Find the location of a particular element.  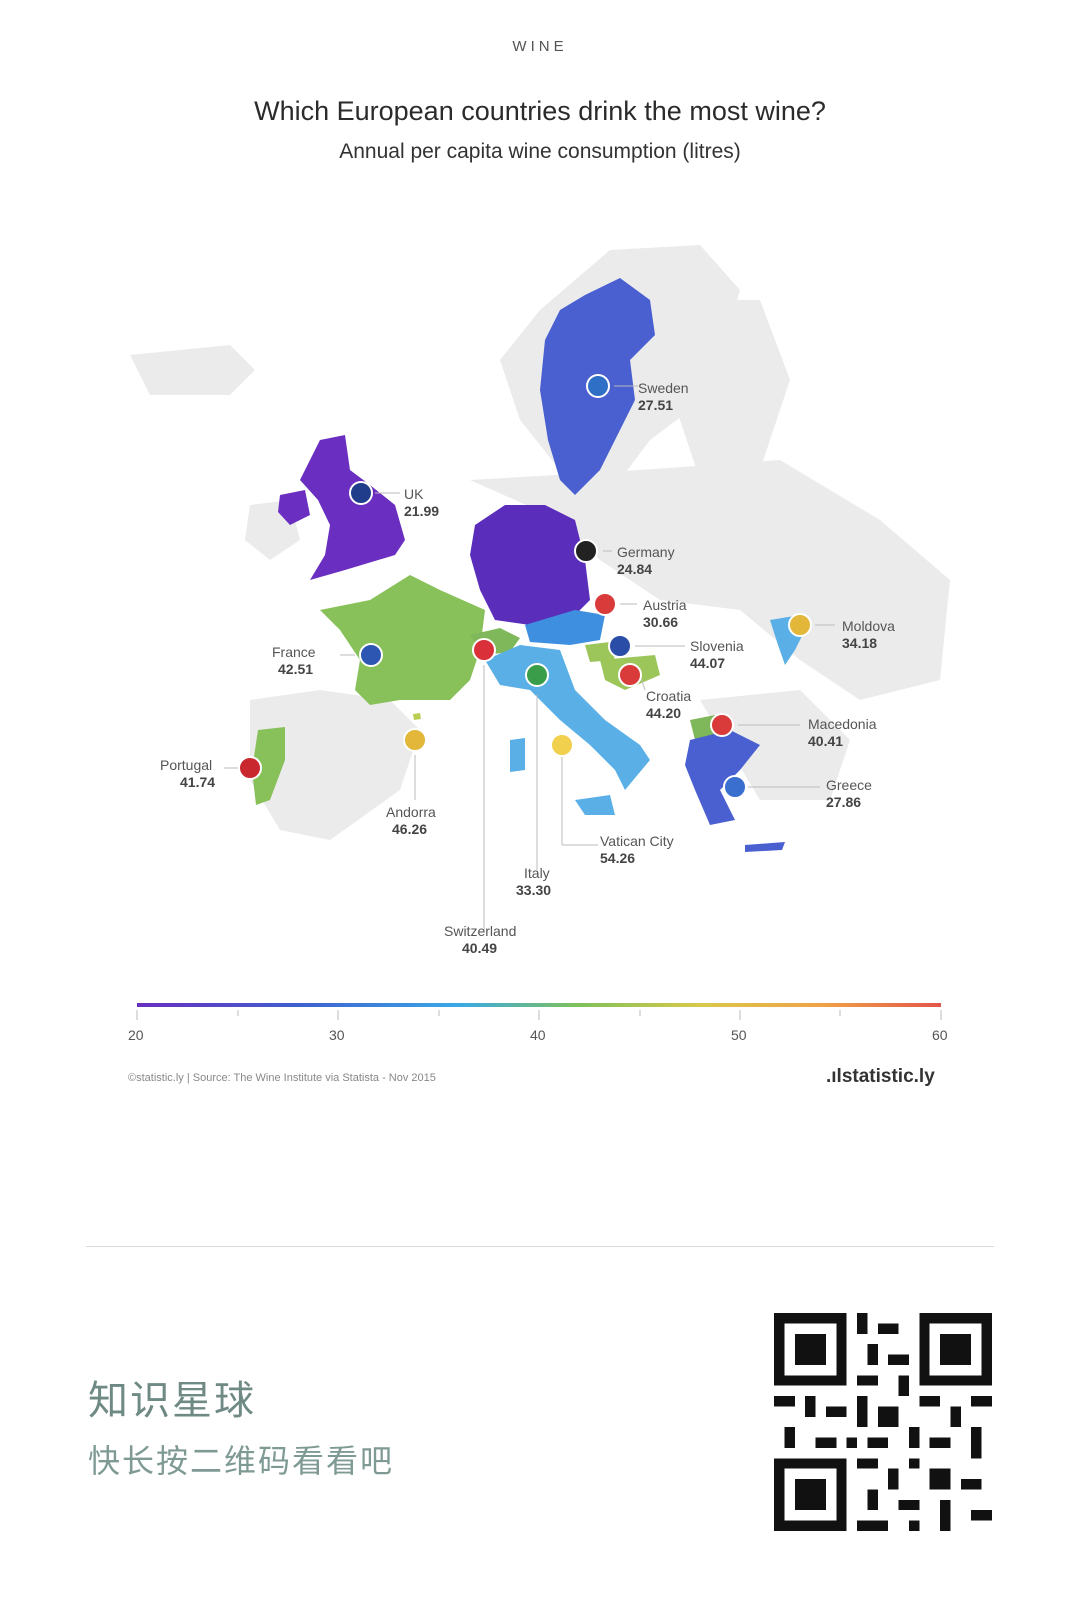

qr-code-icon is located at coordinates (883, 1422).